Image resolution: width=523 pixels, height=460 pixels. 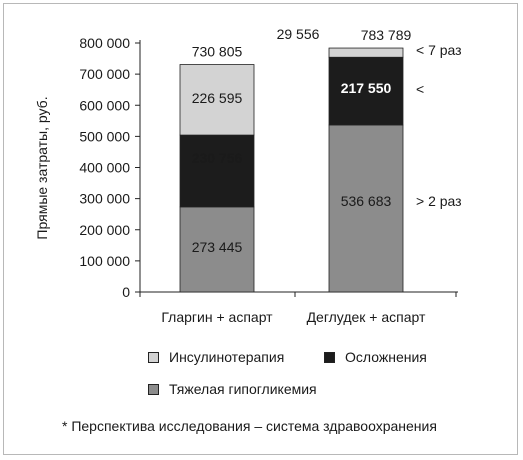 What do you see at coordinates (366, 201) in the screenshot?
I see `data-label-hypoglycemia: 536 683` at bounding box center [366, 201].